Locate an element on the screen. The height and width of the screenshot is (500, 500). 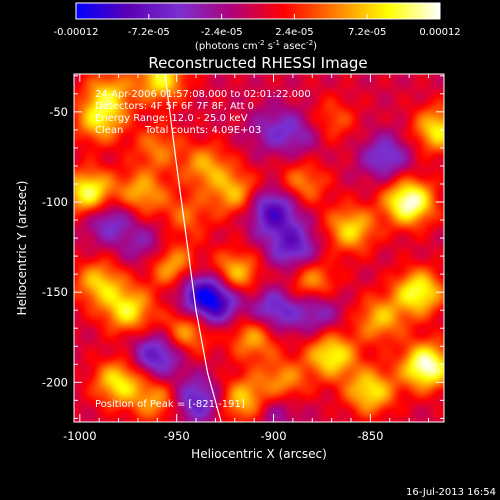
y-tick-label: -50 is located at coordinates (58, 112).